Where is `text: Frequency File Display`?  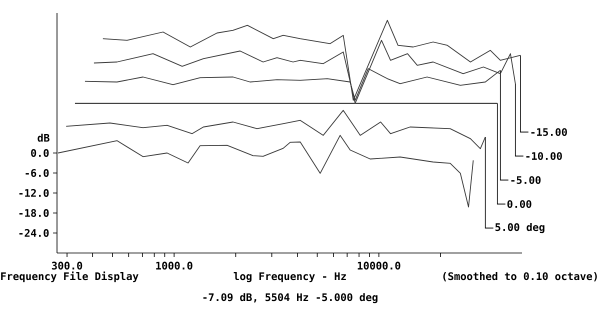 text: Frequency File Display is located at coordinates (69, 277).